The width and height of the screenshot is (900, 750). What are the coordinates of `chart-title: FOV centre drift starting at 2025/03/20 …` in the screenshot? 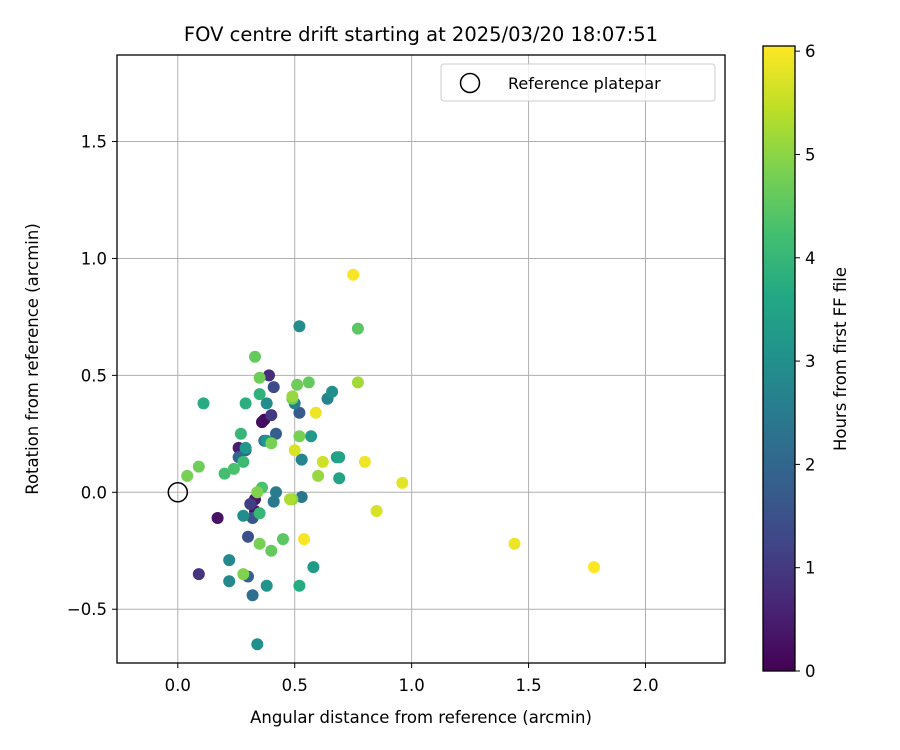 It's located at (421, 34).